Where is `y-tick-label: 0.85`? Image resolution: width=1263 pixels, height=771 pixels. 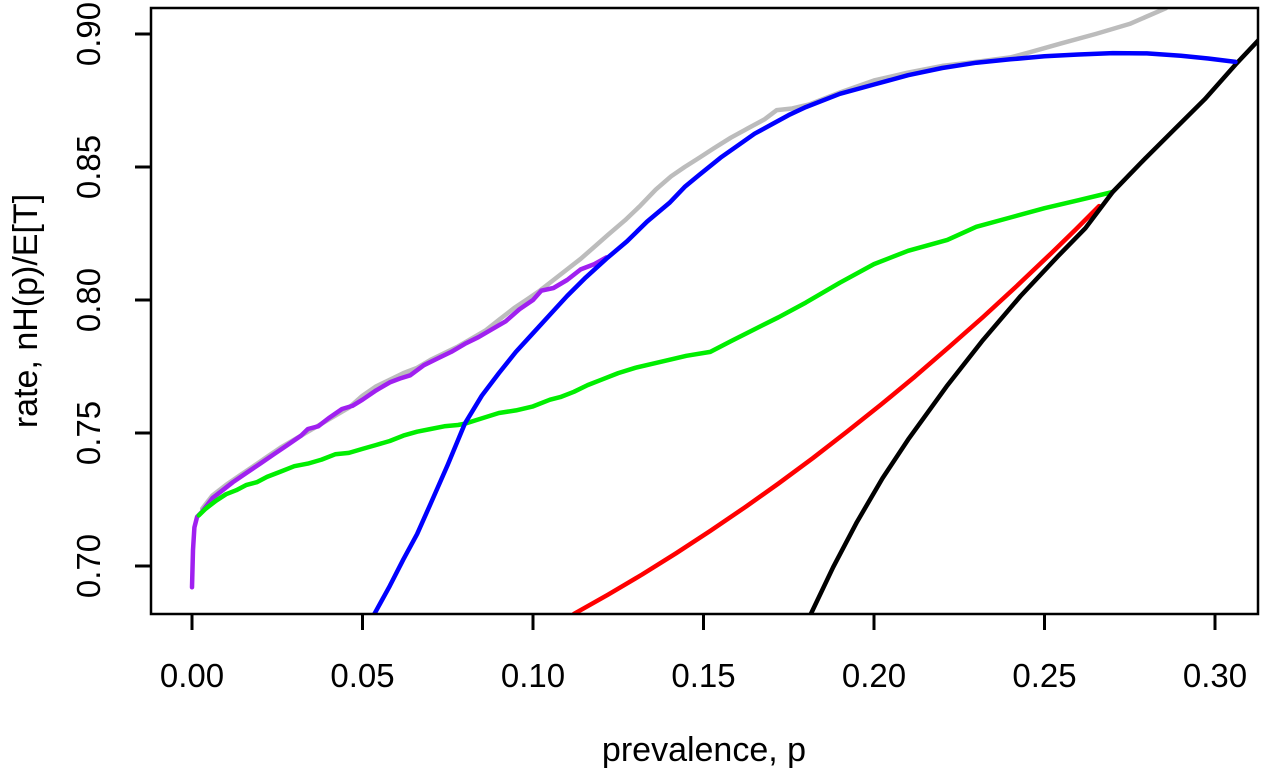 y-tick-label: 0.85 is located at coordinates (88, 167).